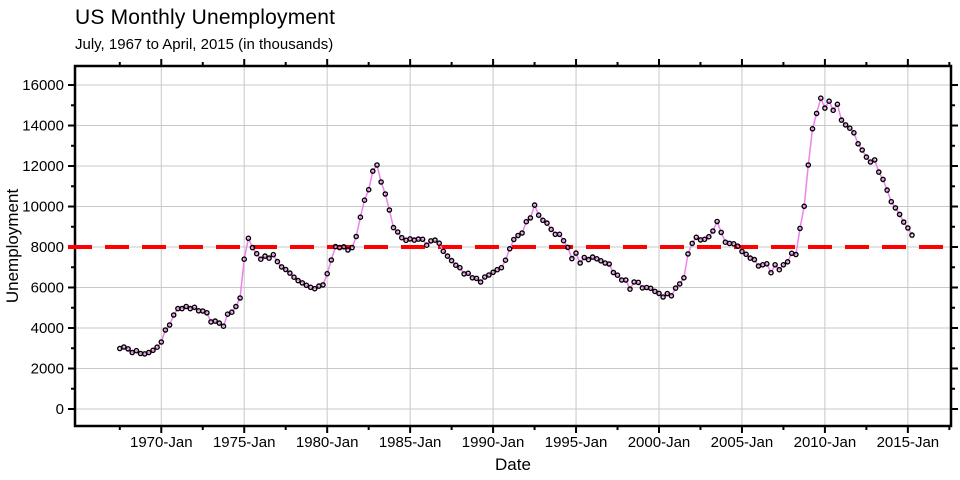 This screenshot has height=480, width=960. I want to click on x-tick-label: 2015-Jan, so click(908, 442).